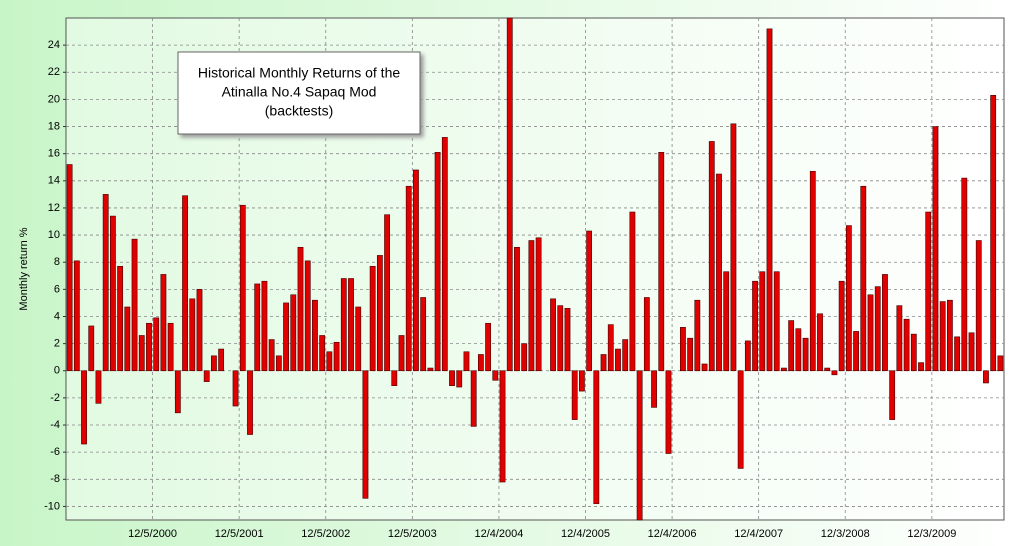  What do you see at coordinates (57, 316) in the screenshot?
I see `y-tick-label: 4` at bounding box center [57, 316].